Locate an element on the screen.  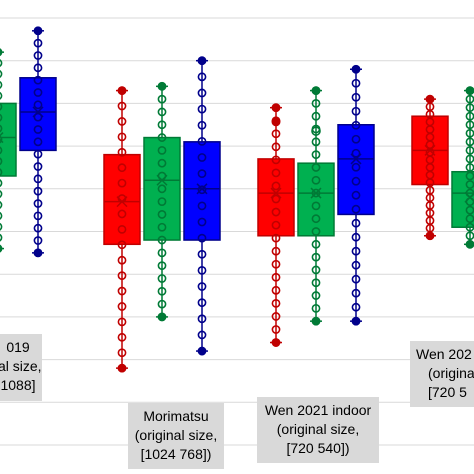
group-label-2-line-1: Morimatsu is located at coordinates (176, 416).